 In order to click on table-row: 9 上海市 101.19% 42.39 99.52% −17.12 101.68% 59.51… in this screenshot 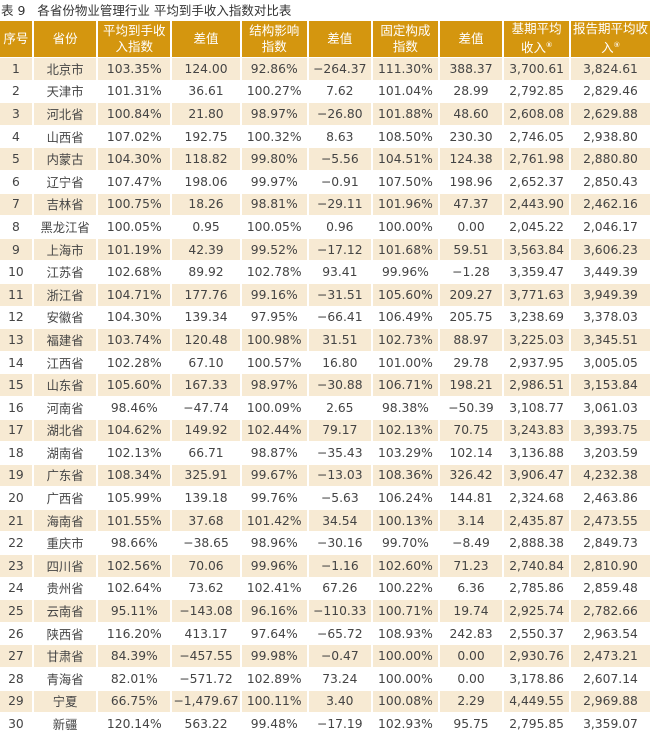, I will do `click(325, 249)`.